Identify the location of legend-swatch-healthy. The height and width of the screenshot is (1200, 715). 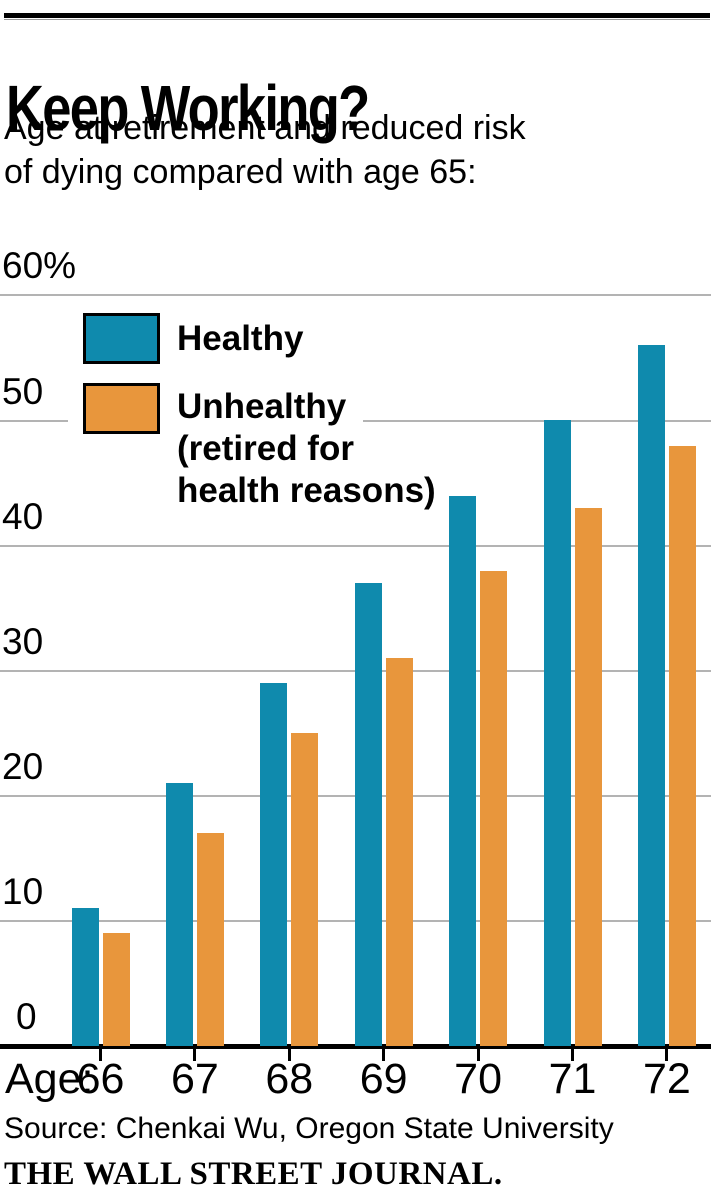
(121, 338).